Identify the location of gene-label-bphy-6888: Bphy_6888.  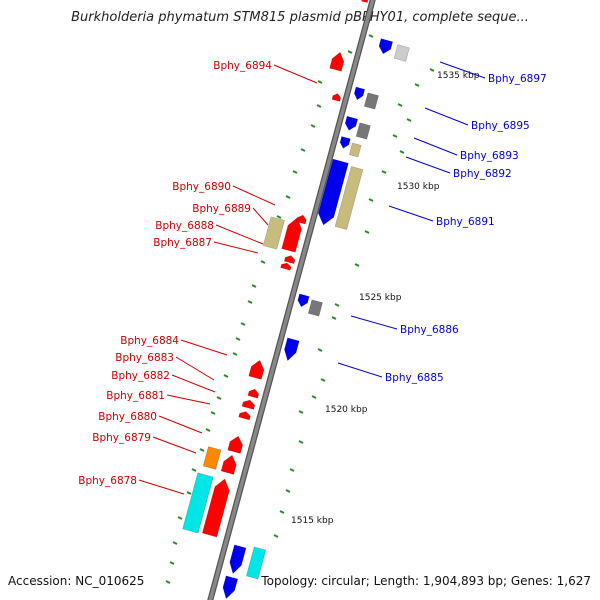
(184, 226).